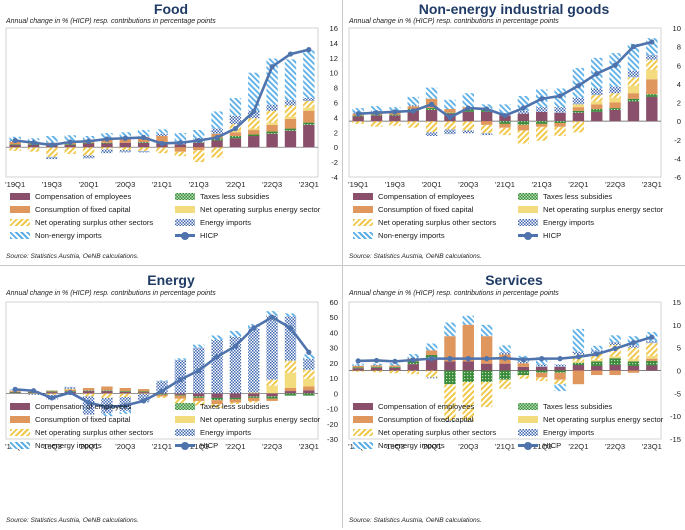  What do you see at coordinates (290, 380) in the screenshot?
I see `bar-energy-sector` at bounding box center [290, 380].